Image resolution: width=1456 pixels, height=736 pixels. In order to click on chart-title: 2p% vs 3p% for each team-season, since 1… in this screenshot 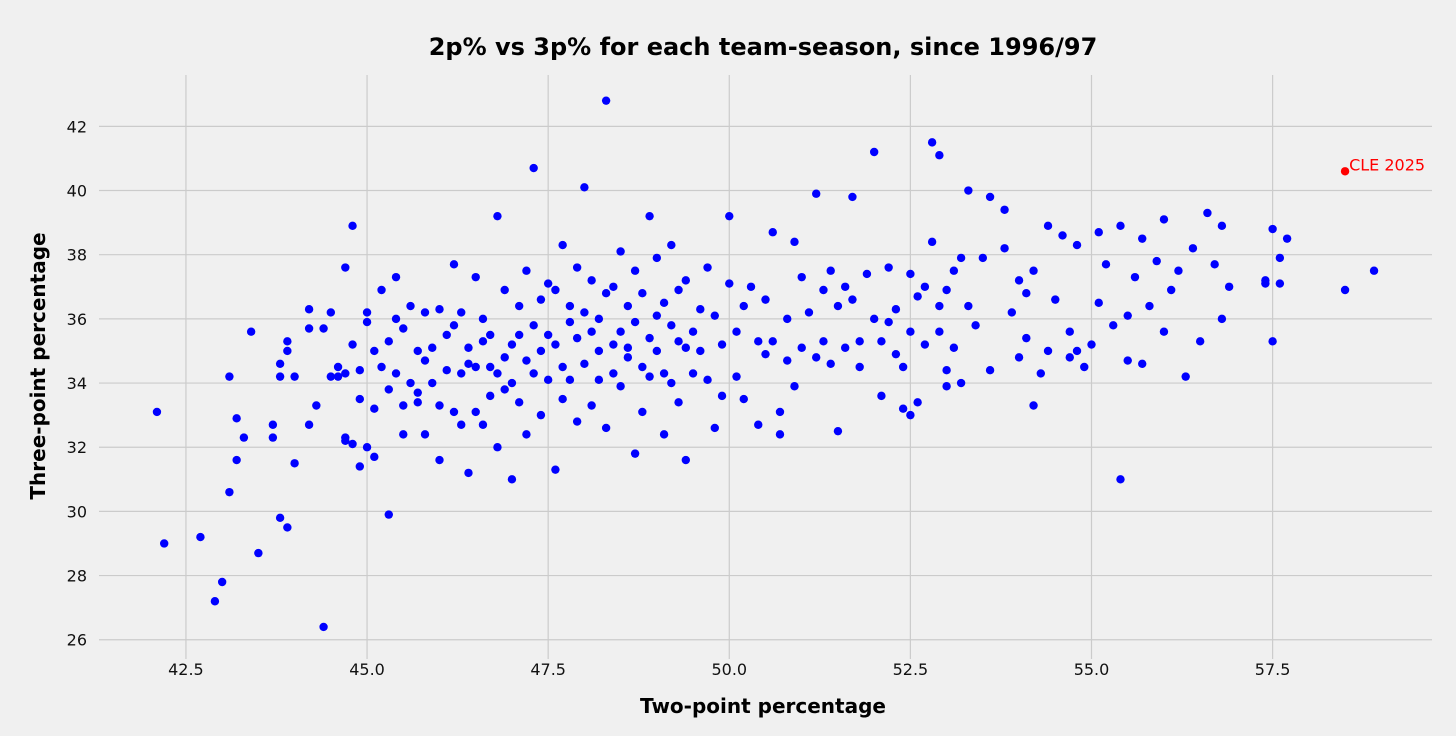, I will do `click(763, 47)`.